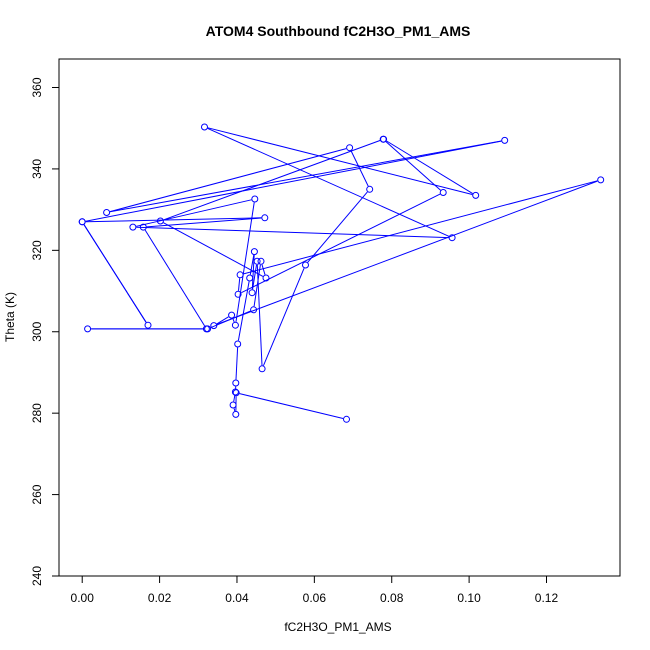  Describe the element at coordinates (337, 627) in the screenshot. I see `x-axis-label: fC2H3O_PM1_AMS` at that location.